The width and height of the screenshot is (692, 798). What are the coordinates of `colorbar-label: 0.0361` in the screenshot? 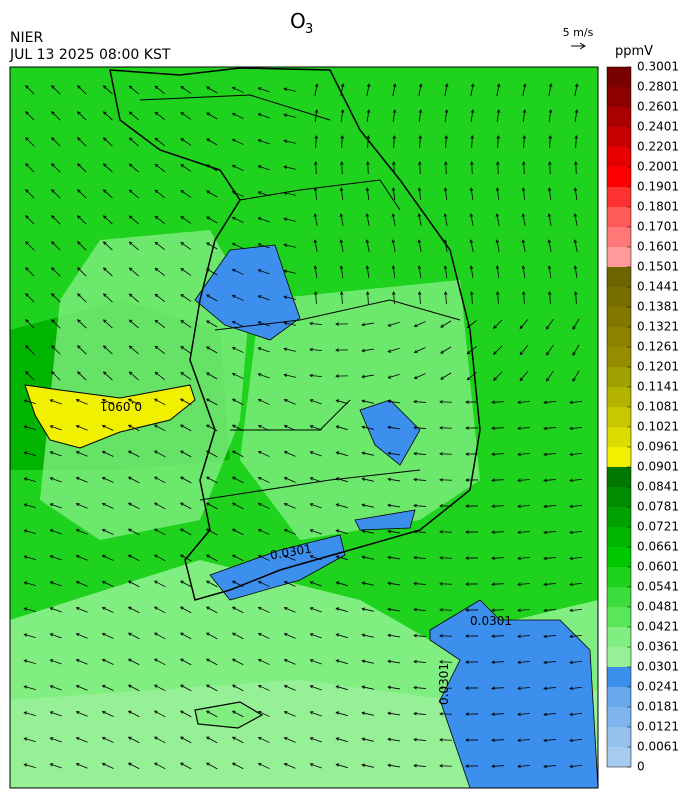 It's located at (658, 647).